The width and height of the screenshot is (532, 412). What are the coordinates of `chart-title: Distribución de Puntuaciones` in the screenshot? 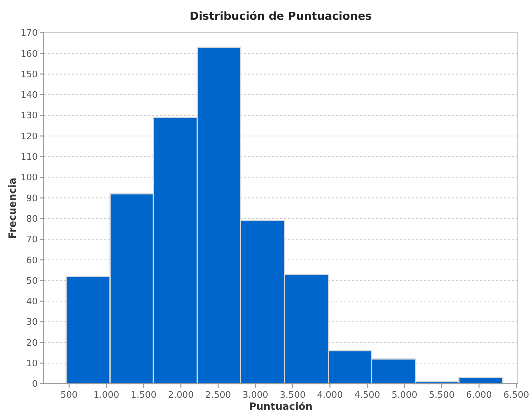 It's located at (281, 16).